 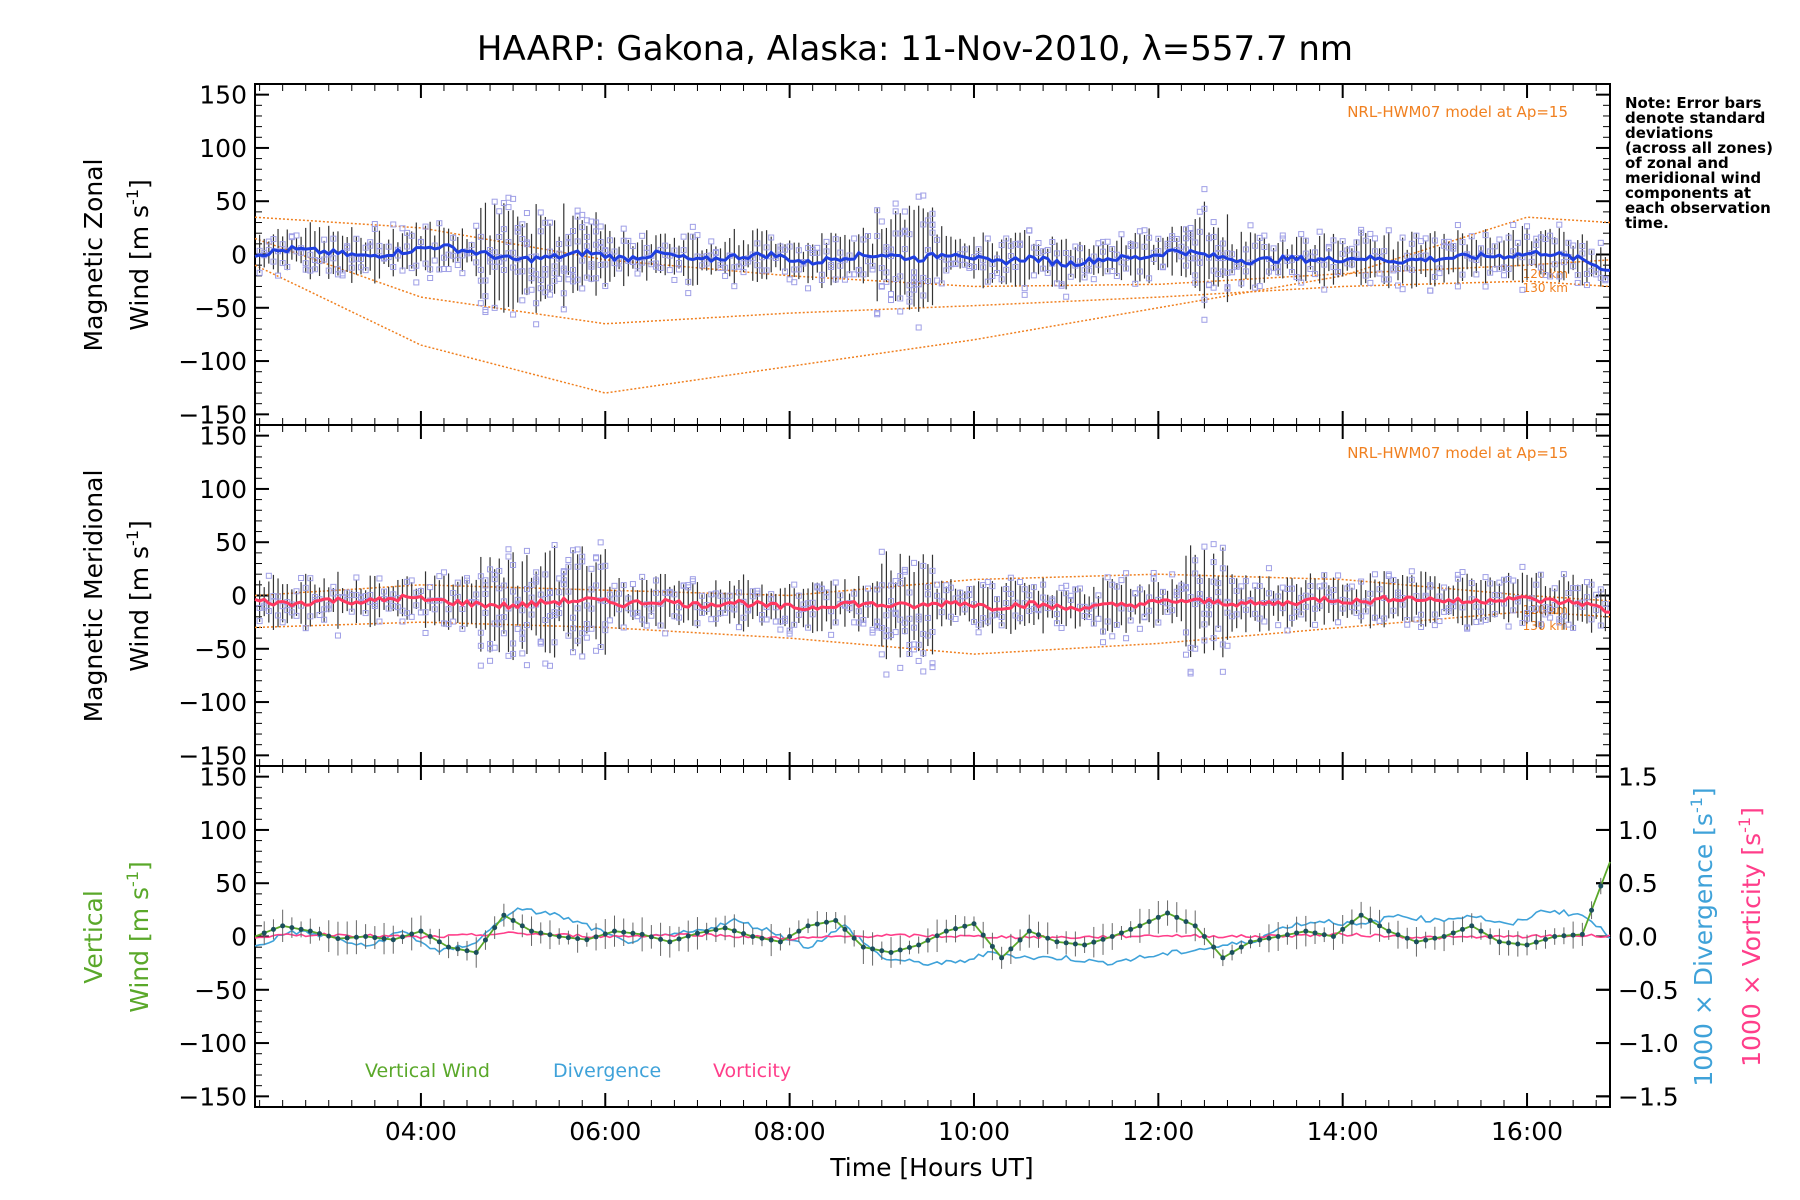 What do you see at coordinates (1647, 223) in the screenshot?
I see `note-line: time.` at bounding box center [1647, 223].